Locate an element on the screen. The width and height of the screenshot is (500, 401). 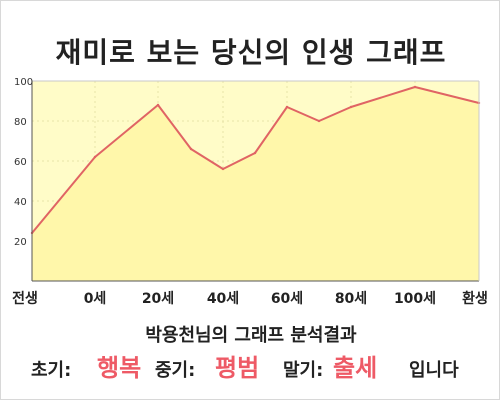
x-tick-label: 60세 is located at coordinates (287, 299).